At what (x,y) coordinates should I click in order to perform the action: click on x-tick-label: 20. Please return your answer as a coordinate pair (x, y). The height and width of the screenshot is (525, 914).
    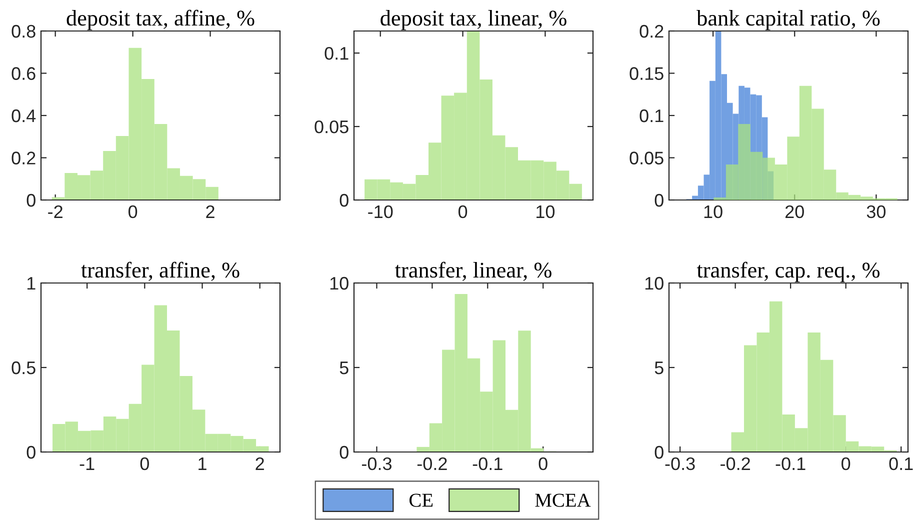
    Looking at the image, I should click on (794, 211).